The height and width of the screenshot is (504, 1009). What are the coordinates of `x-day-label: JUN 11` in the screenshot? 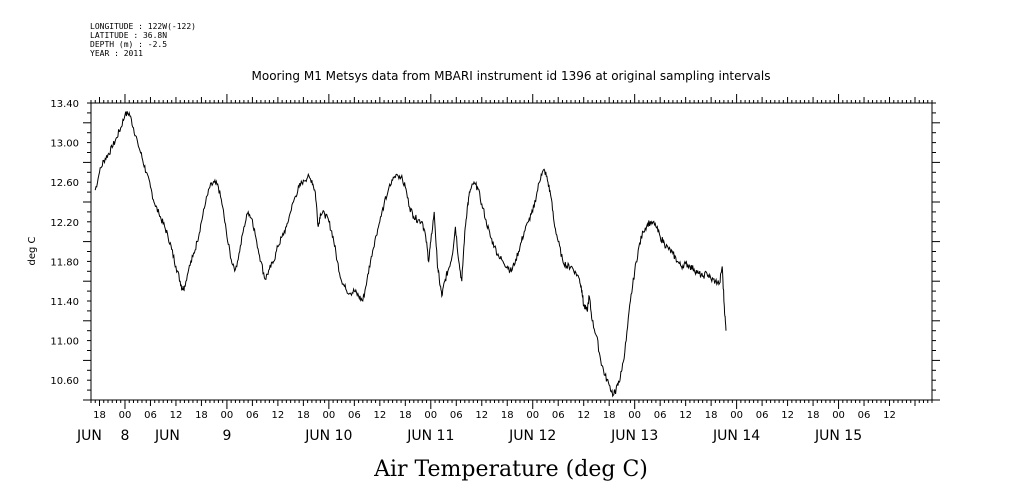 It's located at (430, 436).